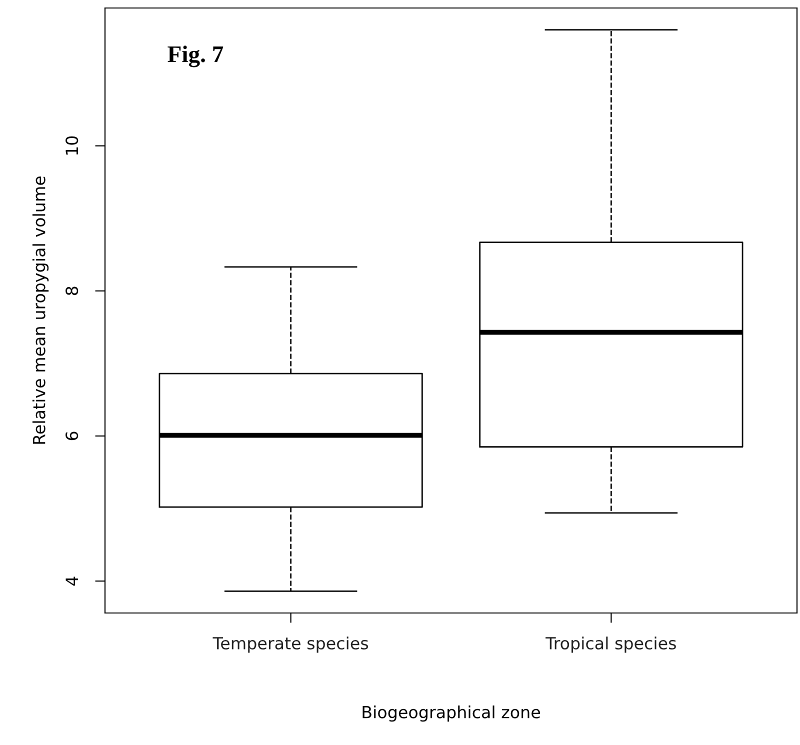 This screenshot has height=745, width=800. I want to click on y-tick-label: 8, so click(72, 291).